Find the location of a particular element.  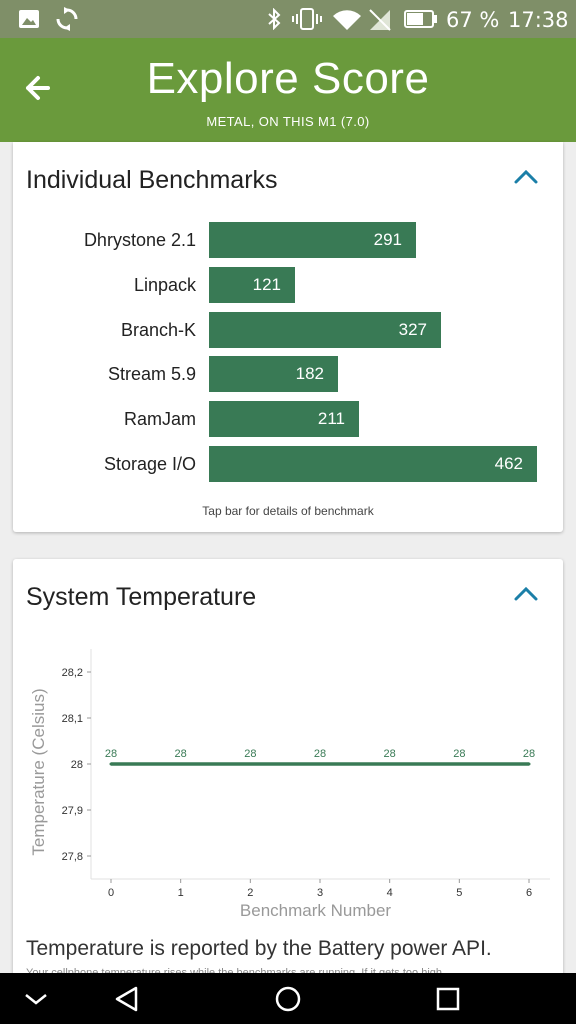

y-tick-label: 28 is located at coordinates (77, 765).